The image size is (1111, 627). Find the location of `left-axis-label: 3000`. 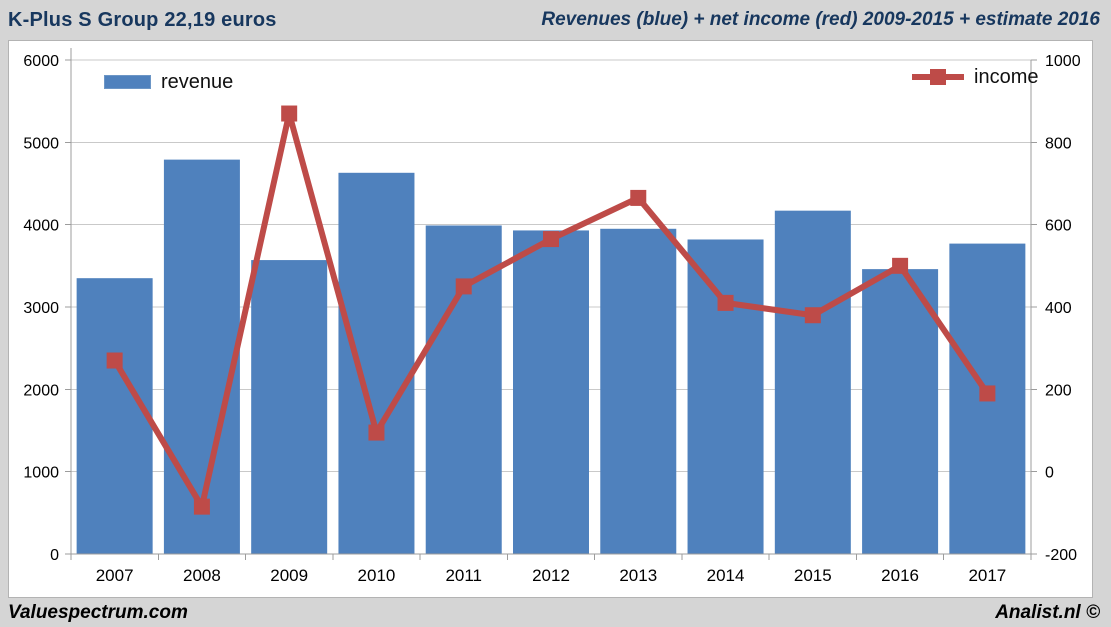

left-axis-label: 3000 is located at coordinates (41, 308).